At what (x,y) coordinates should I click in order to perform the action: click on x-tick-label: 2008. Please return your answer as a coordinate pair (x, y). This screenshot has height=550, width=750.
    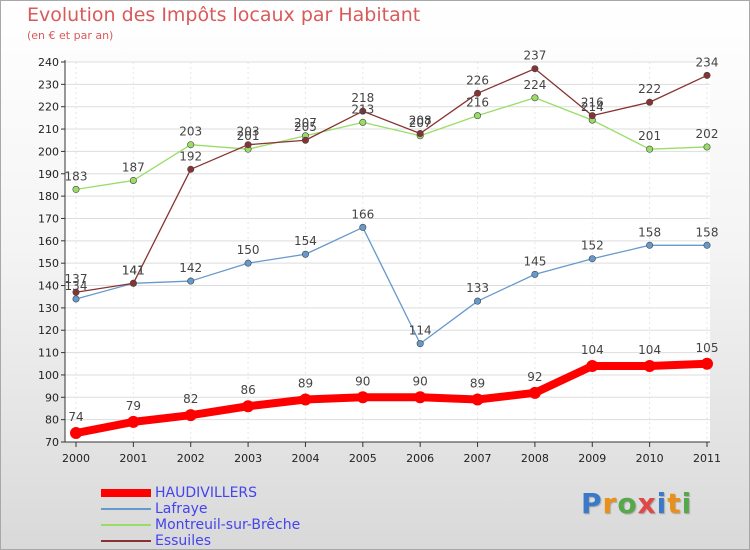
    Looking at the image, I should click on (535, 458).